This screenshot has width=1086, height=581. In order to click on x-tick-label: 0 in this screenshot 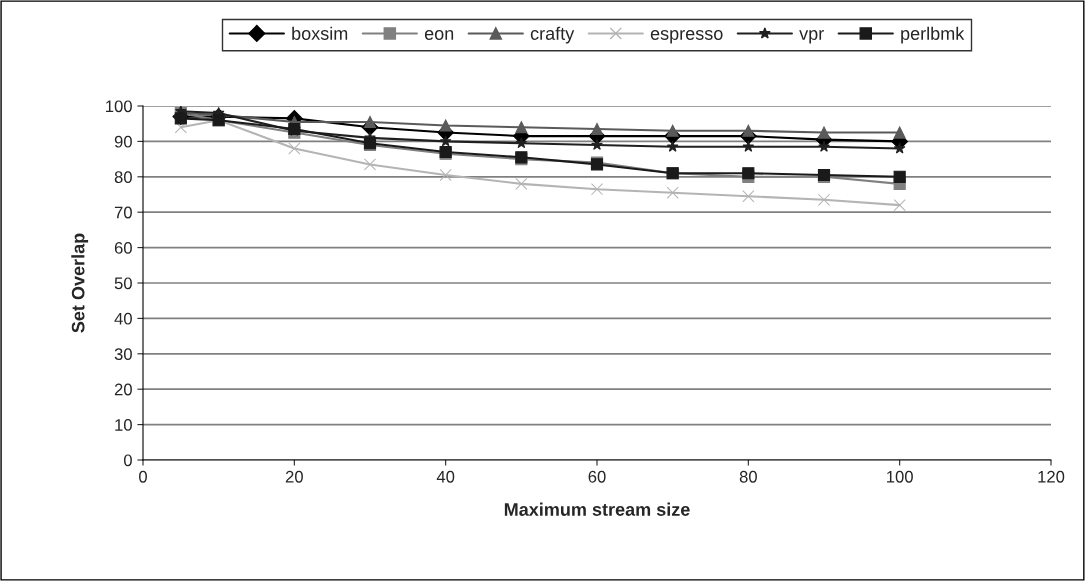, I will do `click(143, 476)`.